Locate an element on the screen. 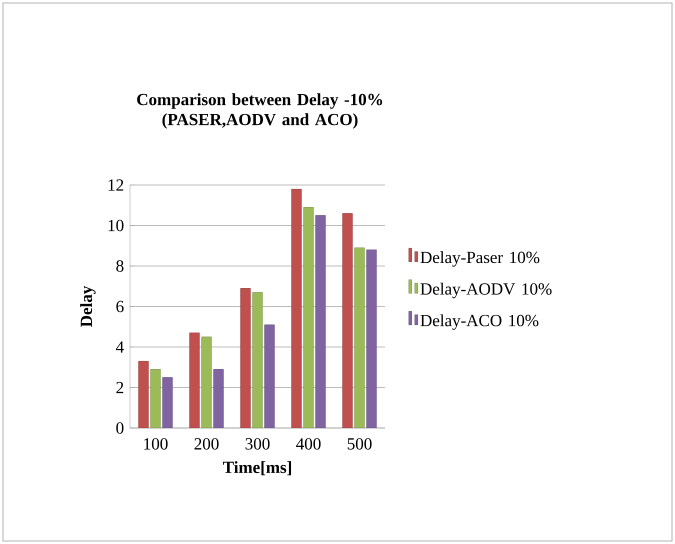 This screenshot has height=544, width=675. x-tick-label: 300 is located at coordinates (258, 444).